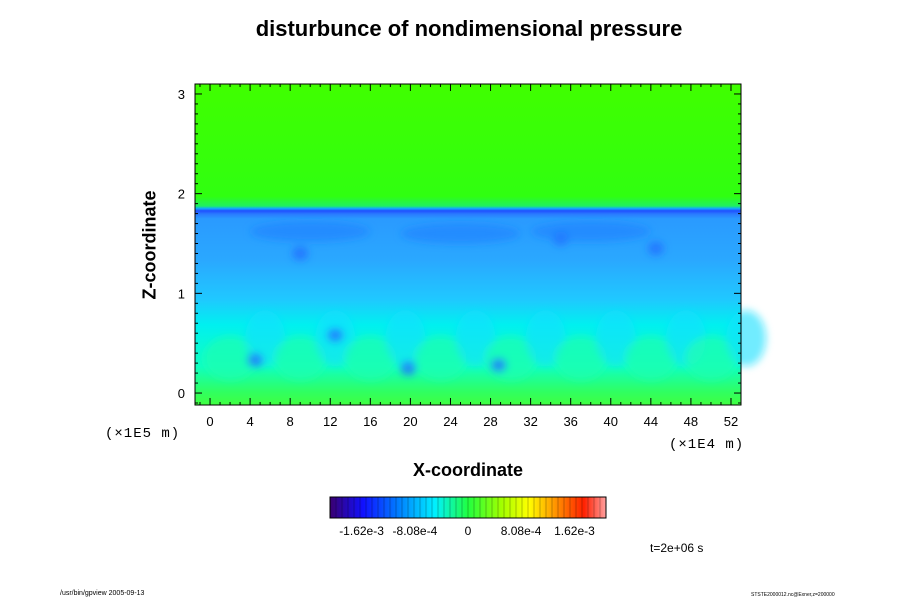 This screenshot has height=600, width=900. Describe the element at coordinates (691, 421) in the screenshot. I see `x-tick-label: 48` at that location.